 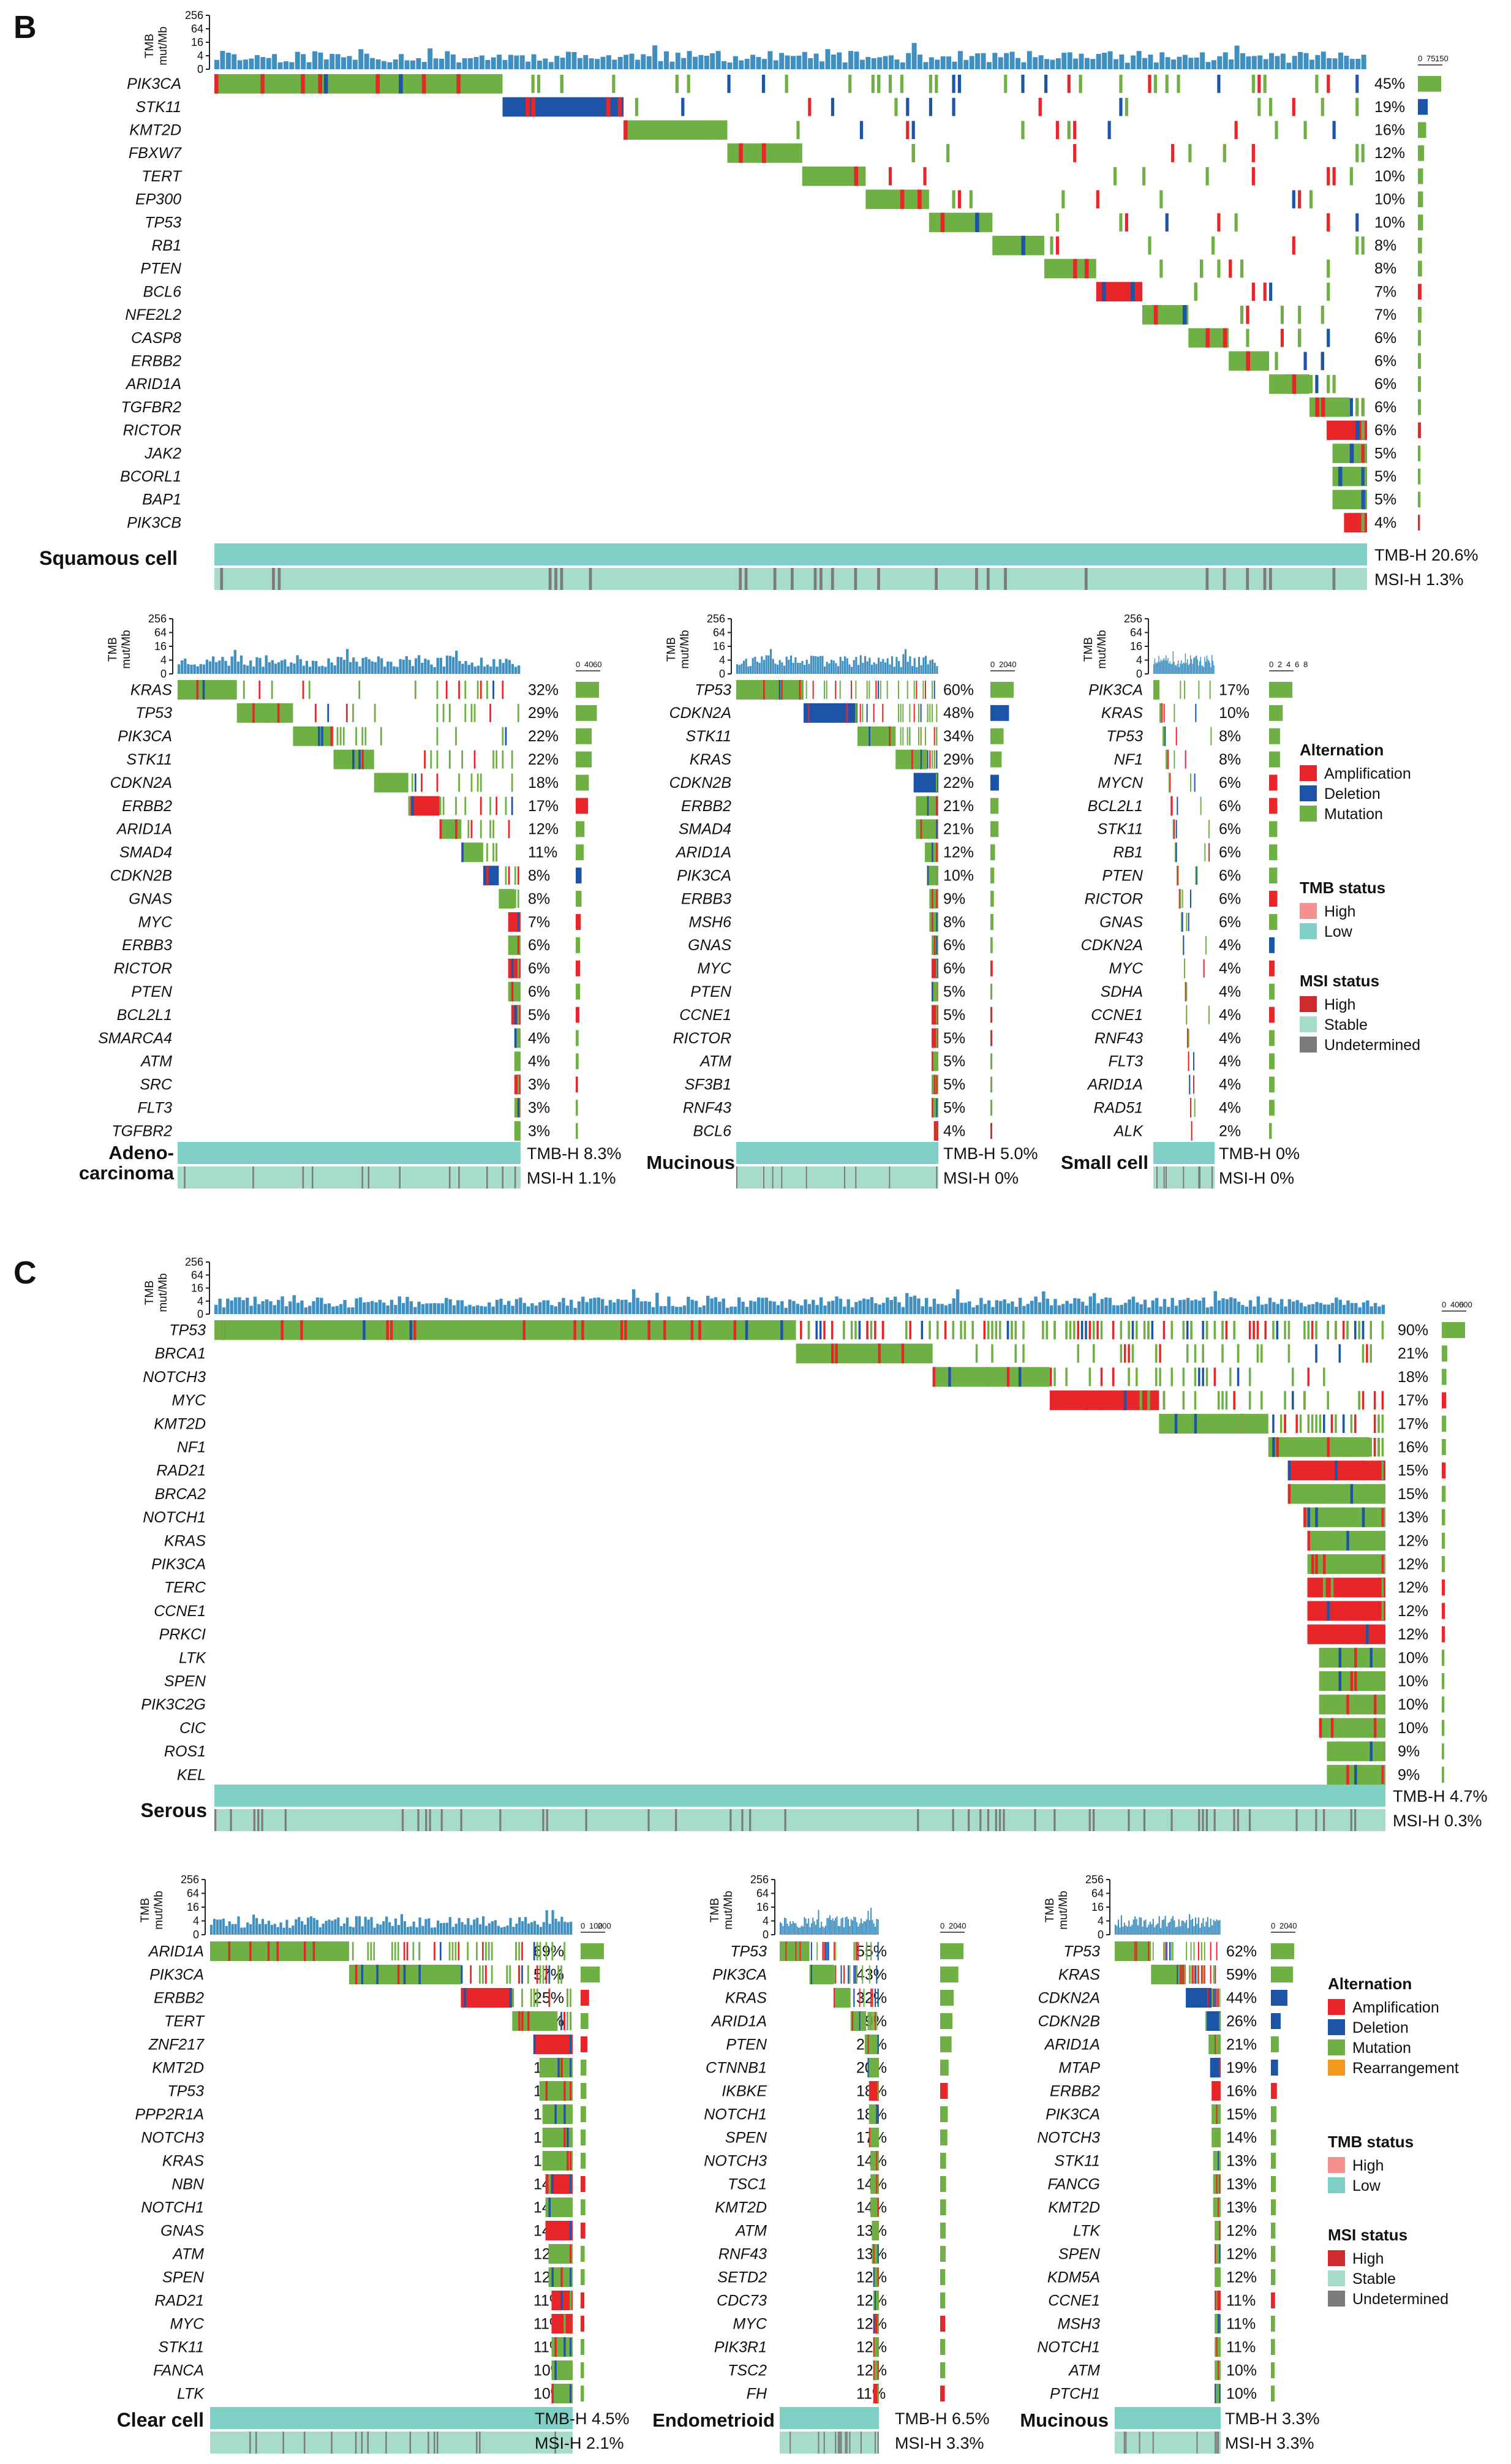 What do you see at coordinates (1413, 1588) in the screenshot?
I see `gene-frequency: 12%` at bounding box center [1413, 1588].